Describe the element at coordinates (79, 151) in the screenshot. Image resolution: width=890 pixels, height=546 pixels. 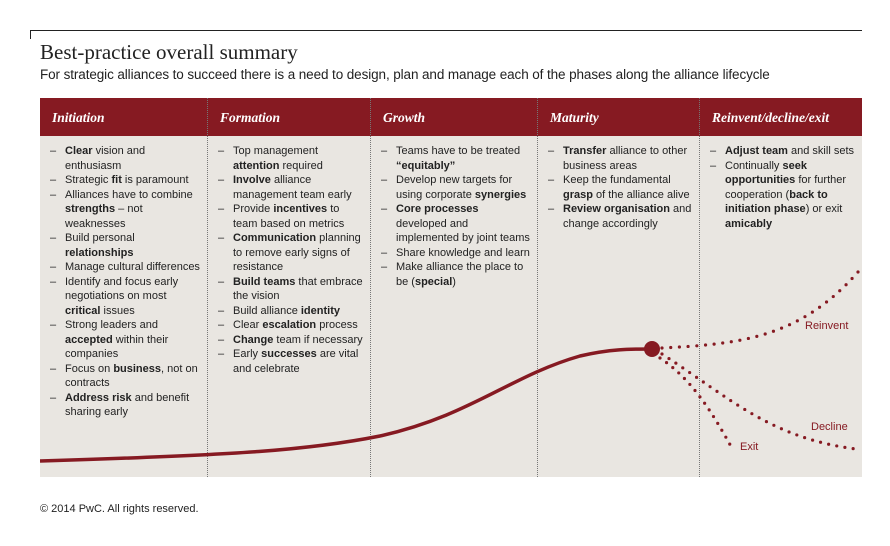
I see `practice-emphasis: Clear` at that location.